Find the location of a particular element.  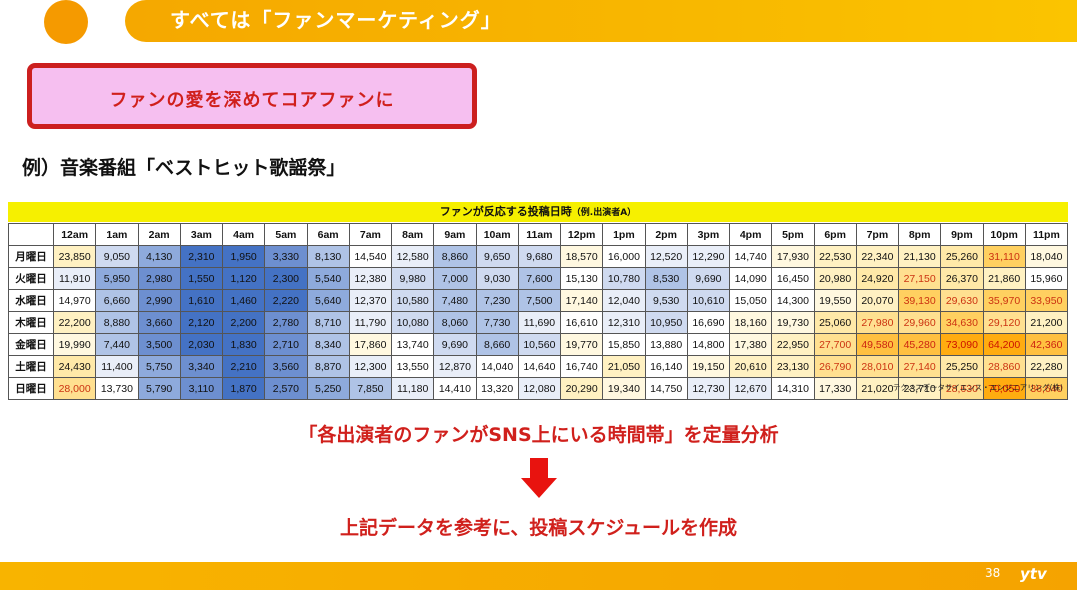

heatmap-cell: 28,860 is located at coordinates (1004, 366).